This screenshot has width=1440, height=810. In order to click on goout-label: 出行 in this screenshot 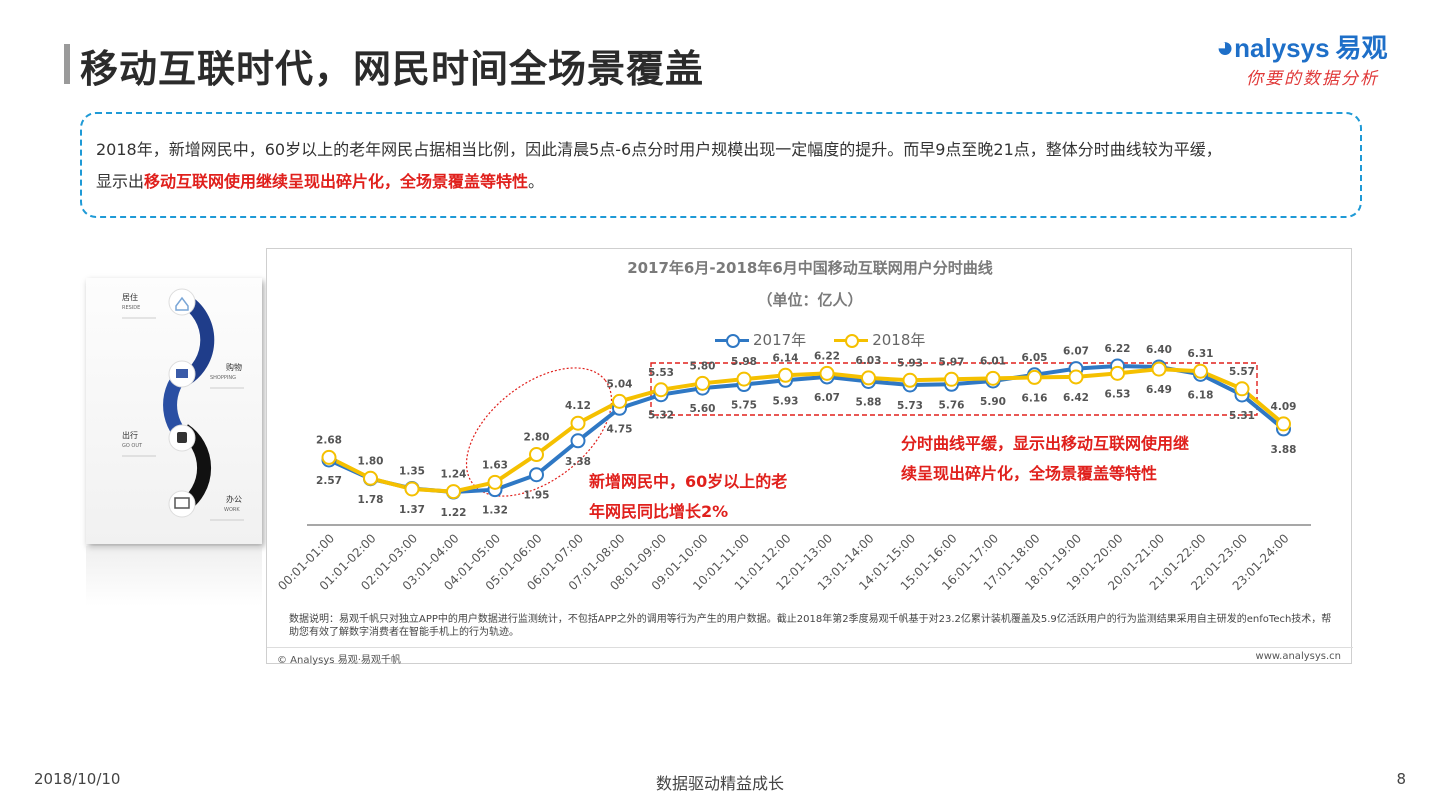, I will do `click(130, 435)`.